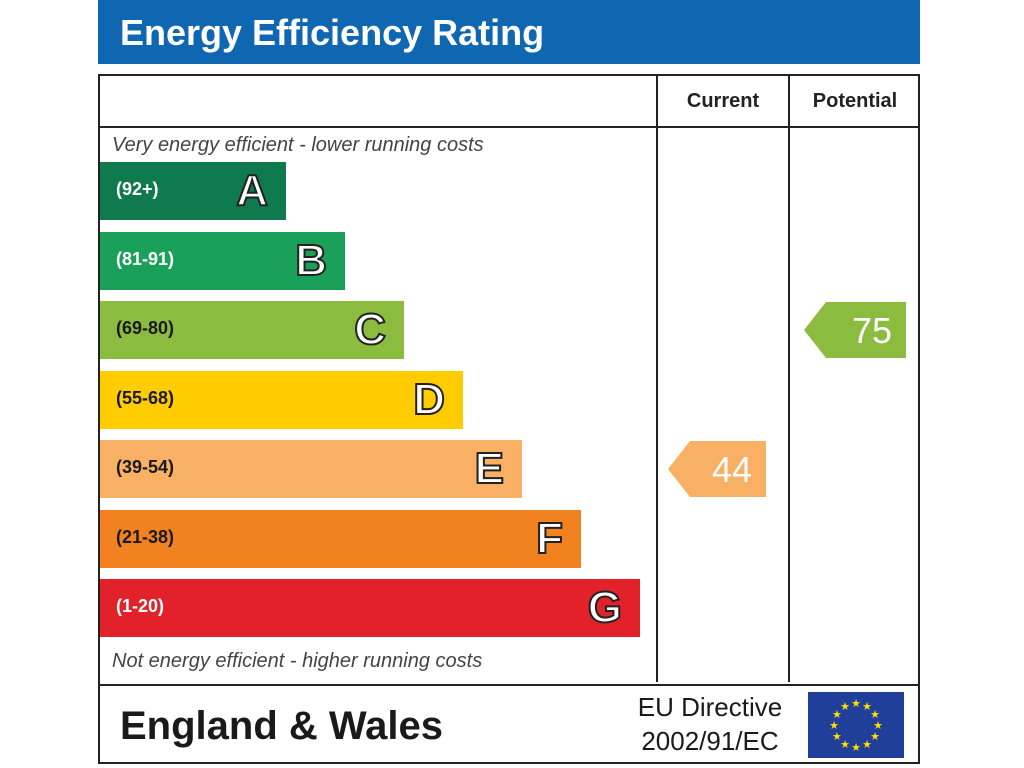  Describe the element at coordinates (509, 685) in the screenshot. I see `footer-divider` at that location.